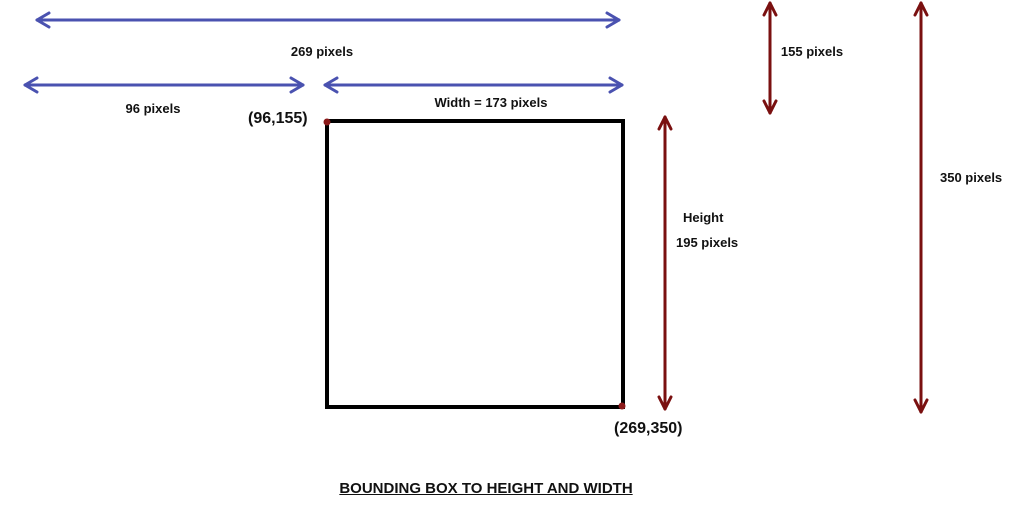 This screenshot has width=1023, height=524. I want to click on horizontal-arrow-total-x, so click(328, 20).